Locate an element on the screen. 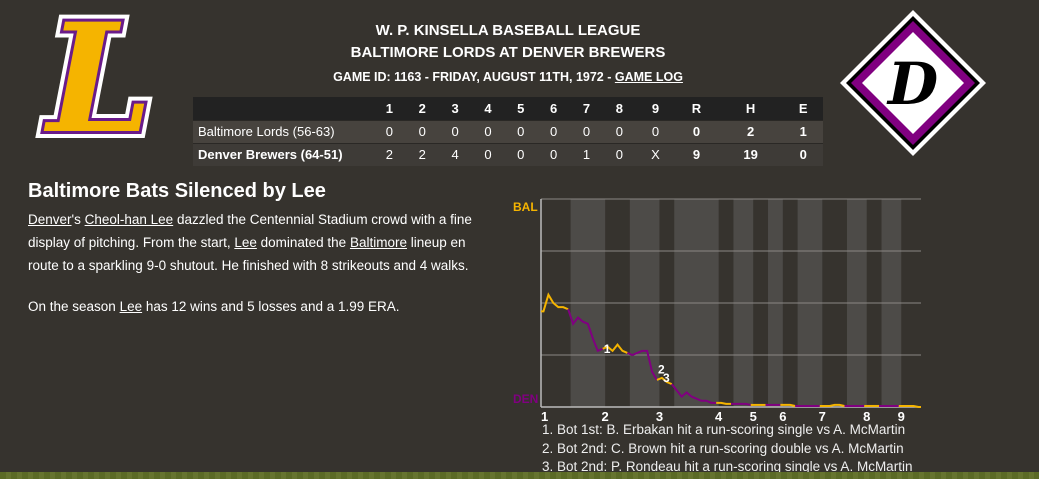 This screenshot has height=479, width=1039. annotation-label: 2 is located at coordinates (661, 370).